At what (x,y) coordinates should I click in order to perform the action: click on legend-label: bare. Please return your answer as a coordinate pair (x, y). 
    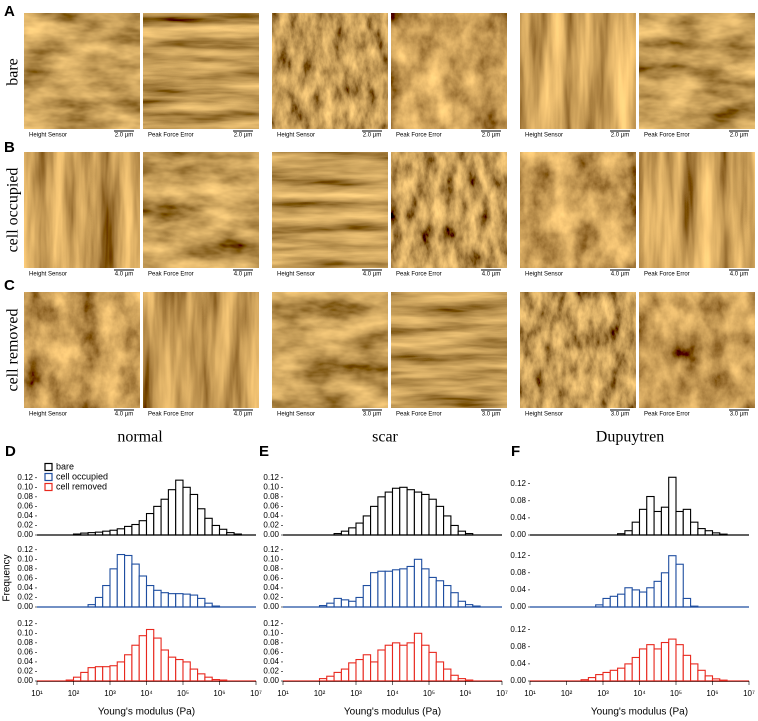
    Looking at the image, I should click on (65, 466).